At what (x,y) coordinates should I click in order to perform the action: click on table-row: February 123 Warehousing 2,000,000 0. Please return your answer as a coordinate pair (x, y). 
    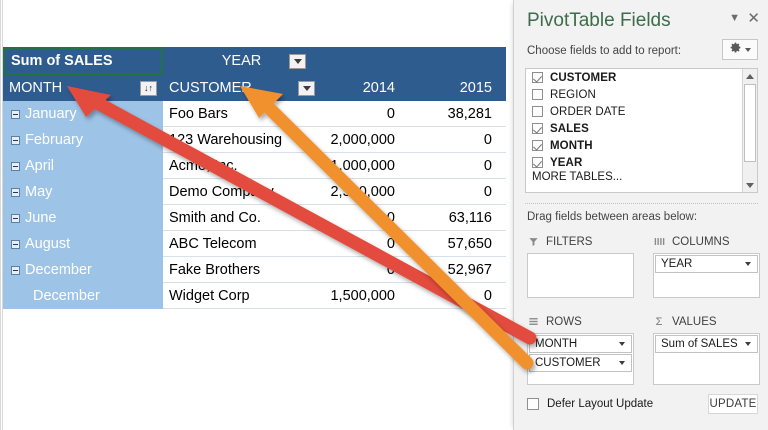
    Looking at the image, I should click on (254, 140).